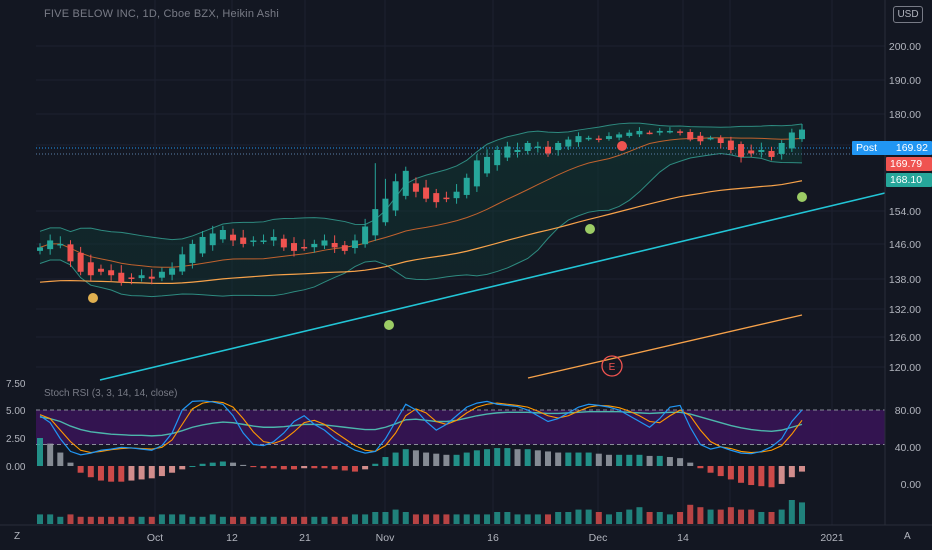 The height and width of the screenshot is (550, 932). Describe the element at coordinates (911, 485) in the screenshot. I see `stoch-tick-label: 0.00` at that location.